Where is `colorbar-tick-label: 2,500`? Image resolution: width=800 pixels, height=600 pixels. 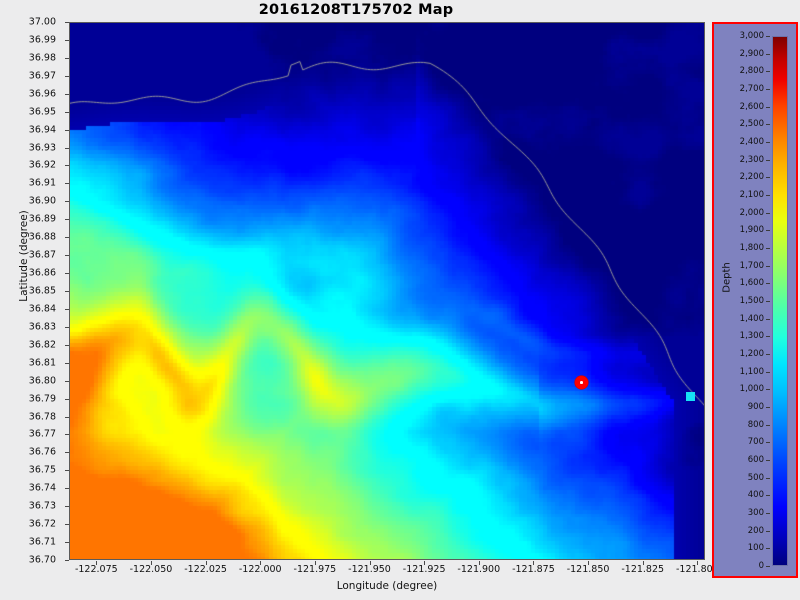
colorbar-tick-label: 2,500 is located at coordinates (751, 124).